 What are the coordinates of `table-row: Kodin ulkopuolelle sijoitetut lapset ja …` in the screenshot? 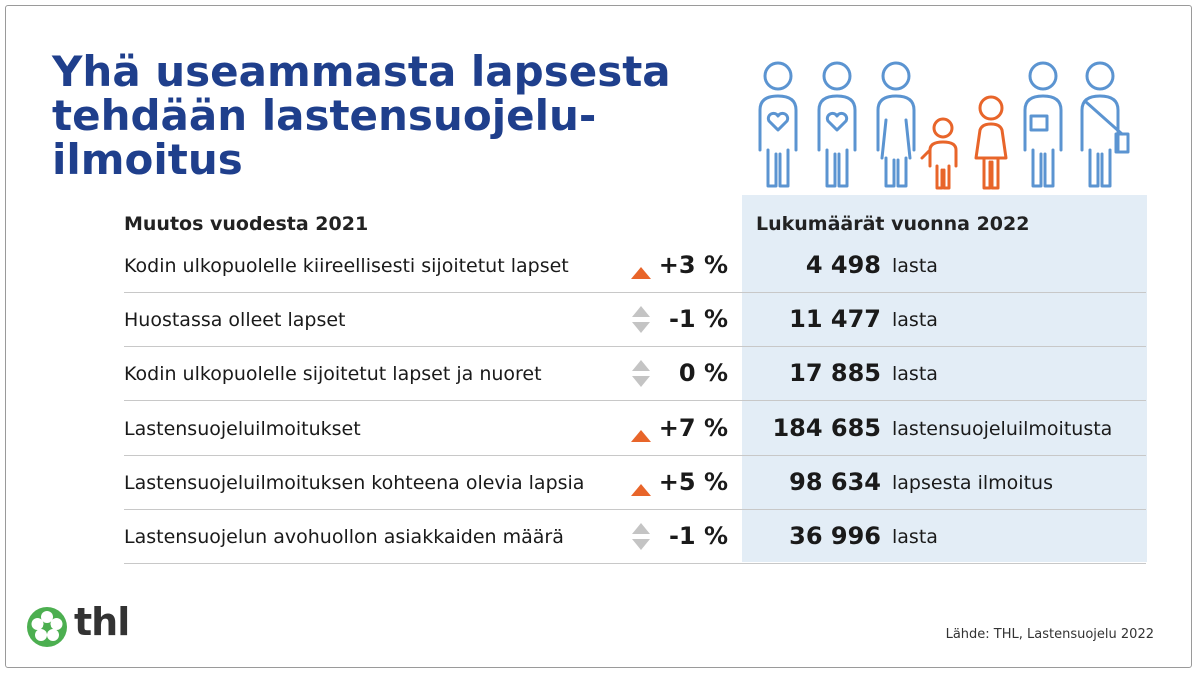 It's located at (635, 374).